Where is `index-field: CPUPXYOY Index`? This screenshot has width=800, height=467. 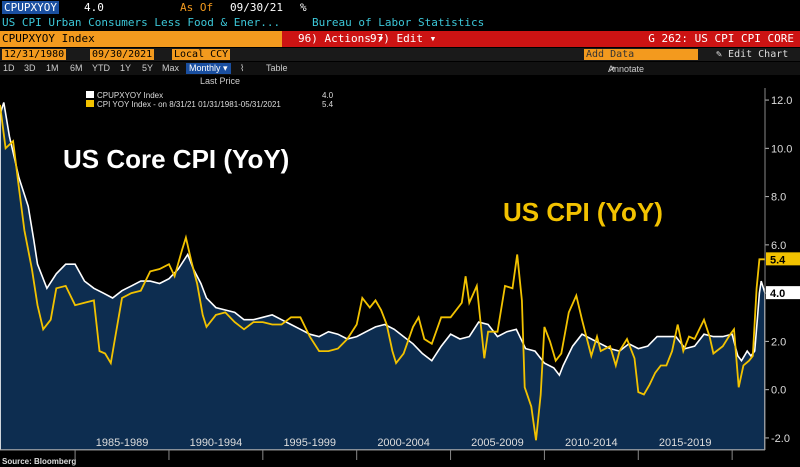 index-field: CPUPXYOY Index is located at coordinates (141, 39).